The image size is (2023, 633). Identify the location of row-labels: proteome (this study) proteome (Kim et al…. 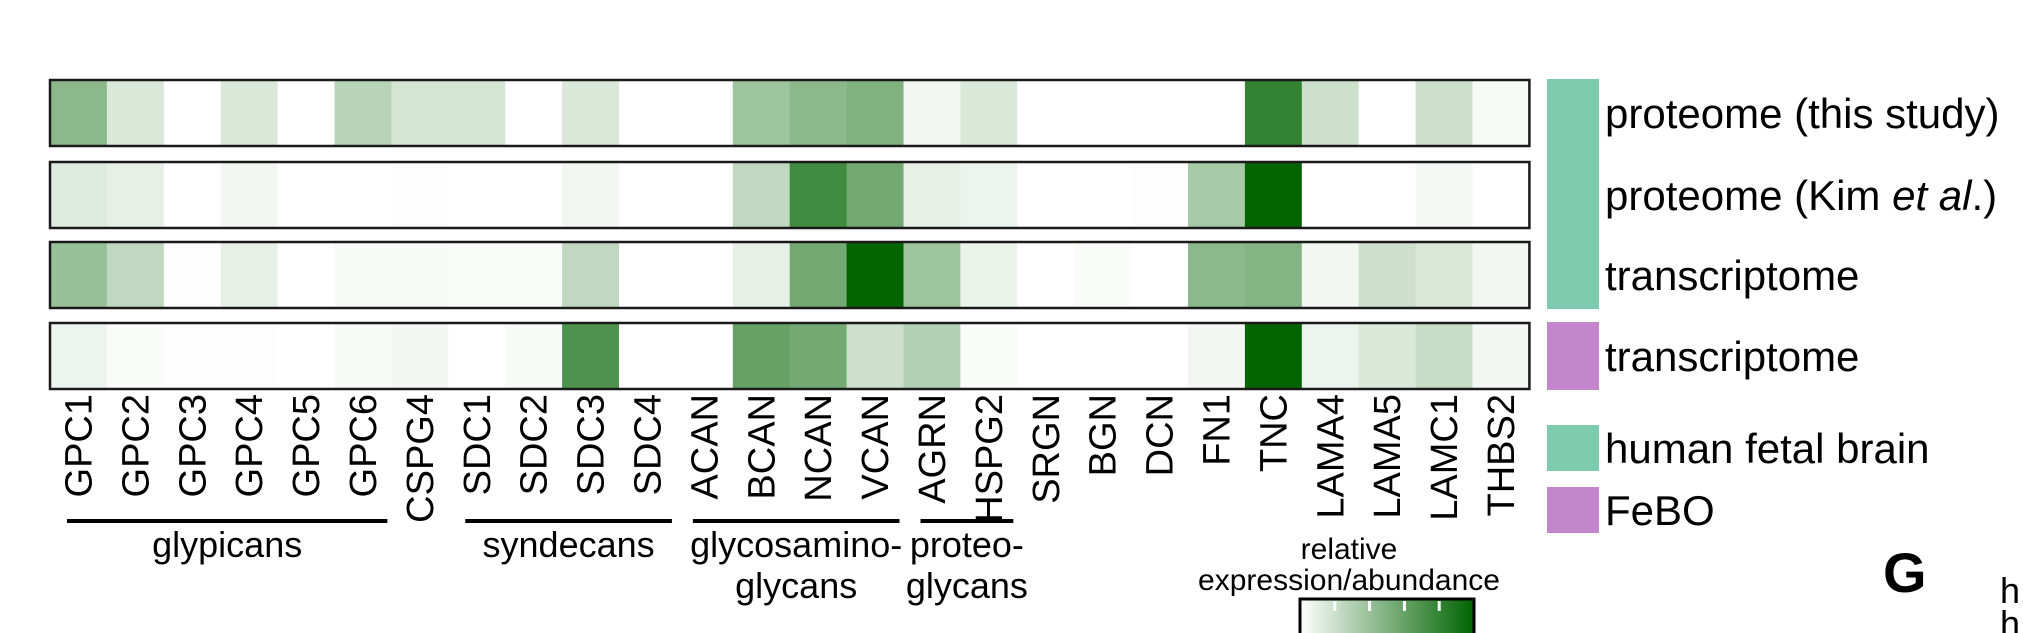
(1802, 235).